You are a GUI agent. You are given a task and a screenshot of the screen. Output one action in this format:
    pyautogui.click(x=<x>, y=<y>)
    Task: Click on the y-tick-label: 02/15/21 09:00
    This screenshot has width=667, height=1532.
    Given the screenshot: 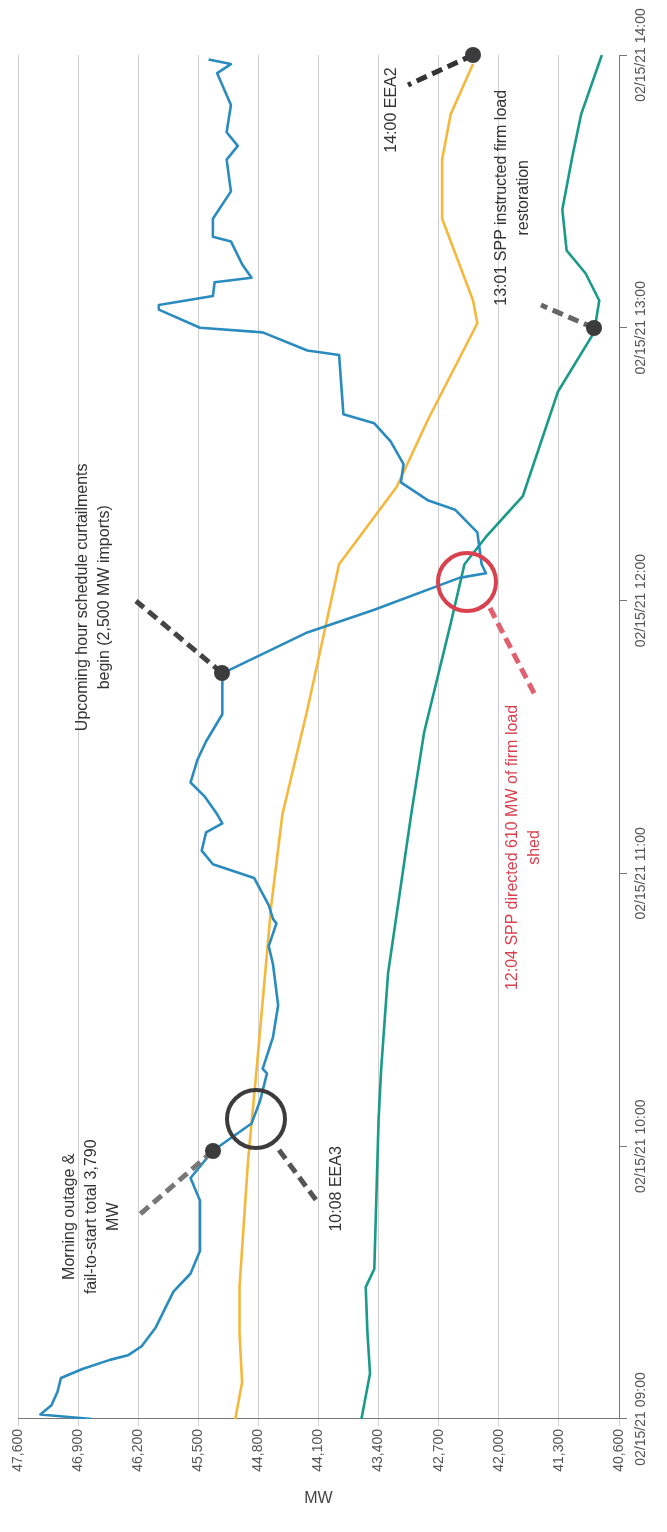 What is the action you would take?
    pyautogui.click(x=639, y=1419)
    